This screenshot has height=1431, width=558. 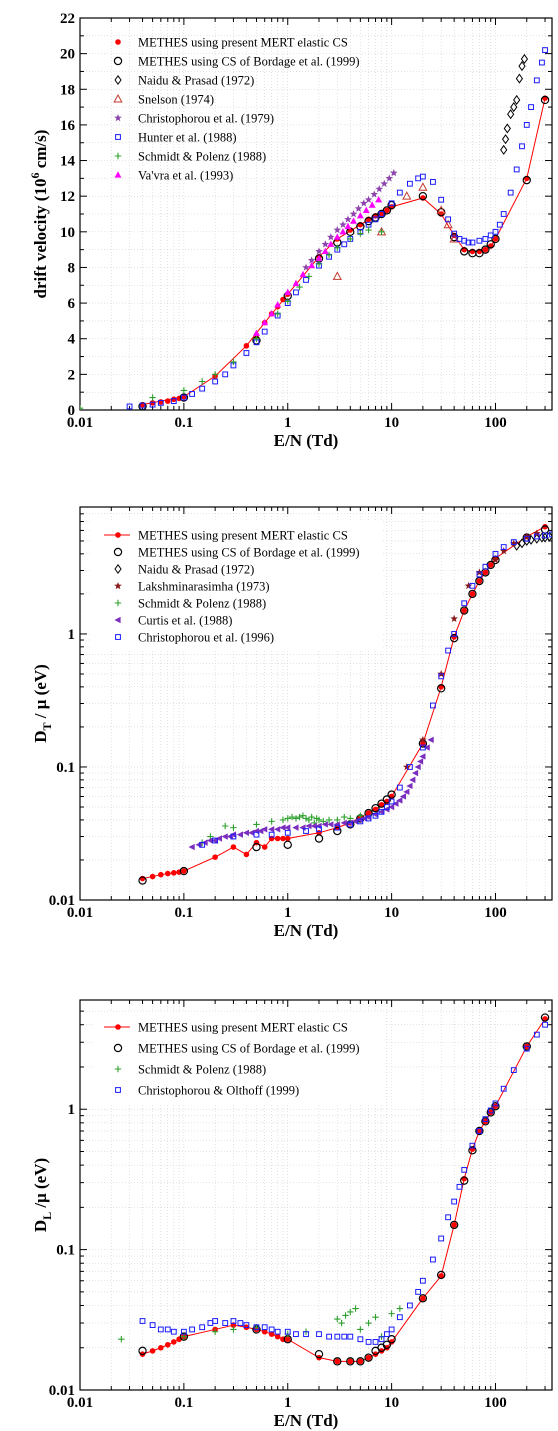 I want to click on y-tick-label: 6, so click(x=72, y=304).